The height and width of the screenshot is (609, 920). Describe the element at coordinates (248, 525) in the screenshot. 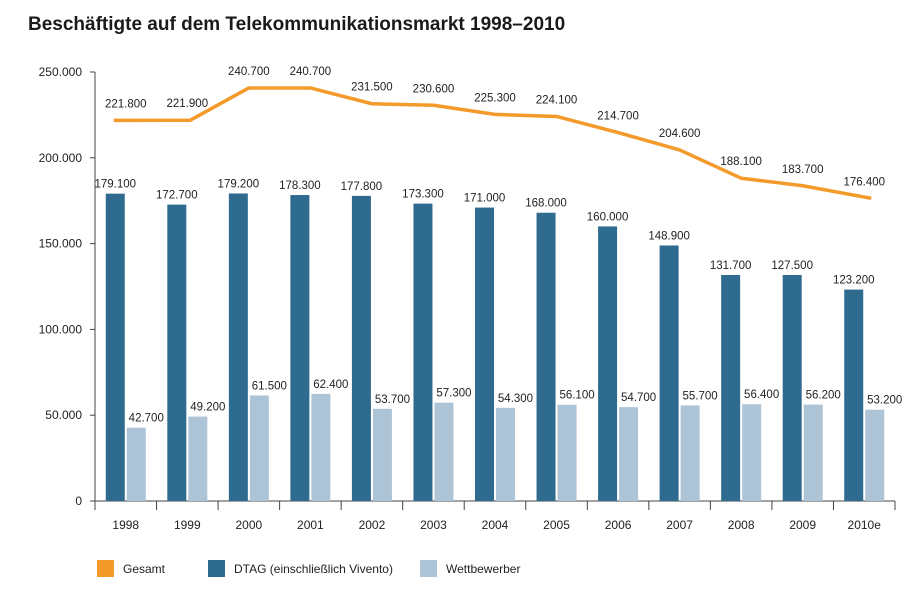

I see `x-tick-label: 2000` at that location.